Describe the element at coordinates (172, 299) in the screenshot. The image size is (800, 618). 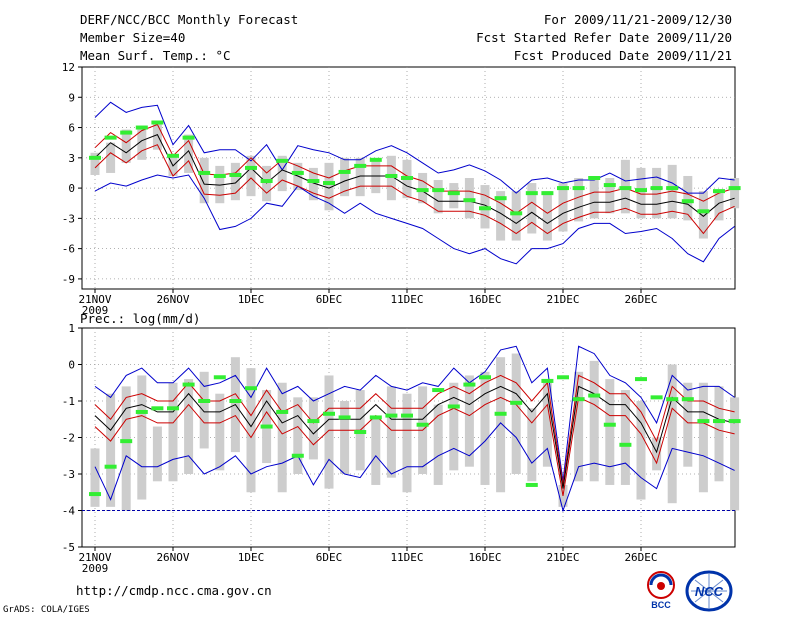
I see `temp-x-tick-label: 26NOV` at that location.